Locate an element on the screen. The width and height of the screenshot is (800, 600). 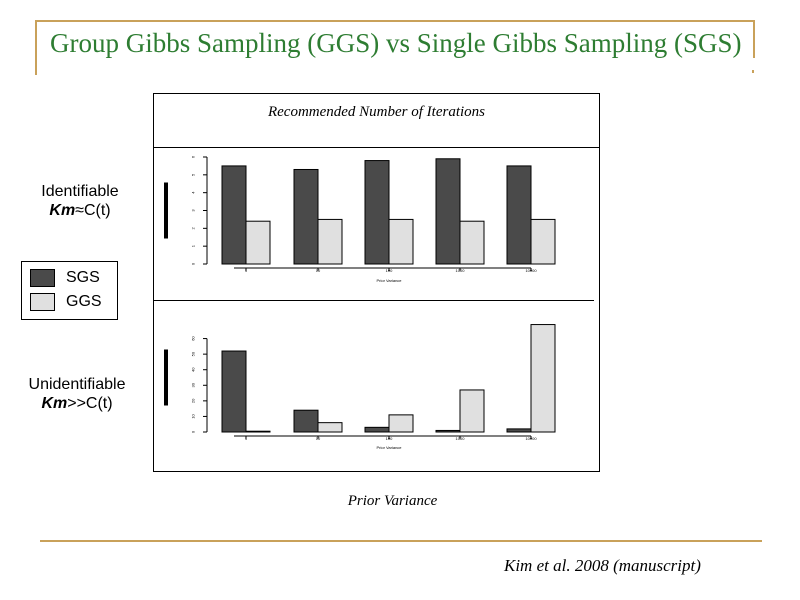
legend-swatch-sgs is located at coordinates (42, 278).